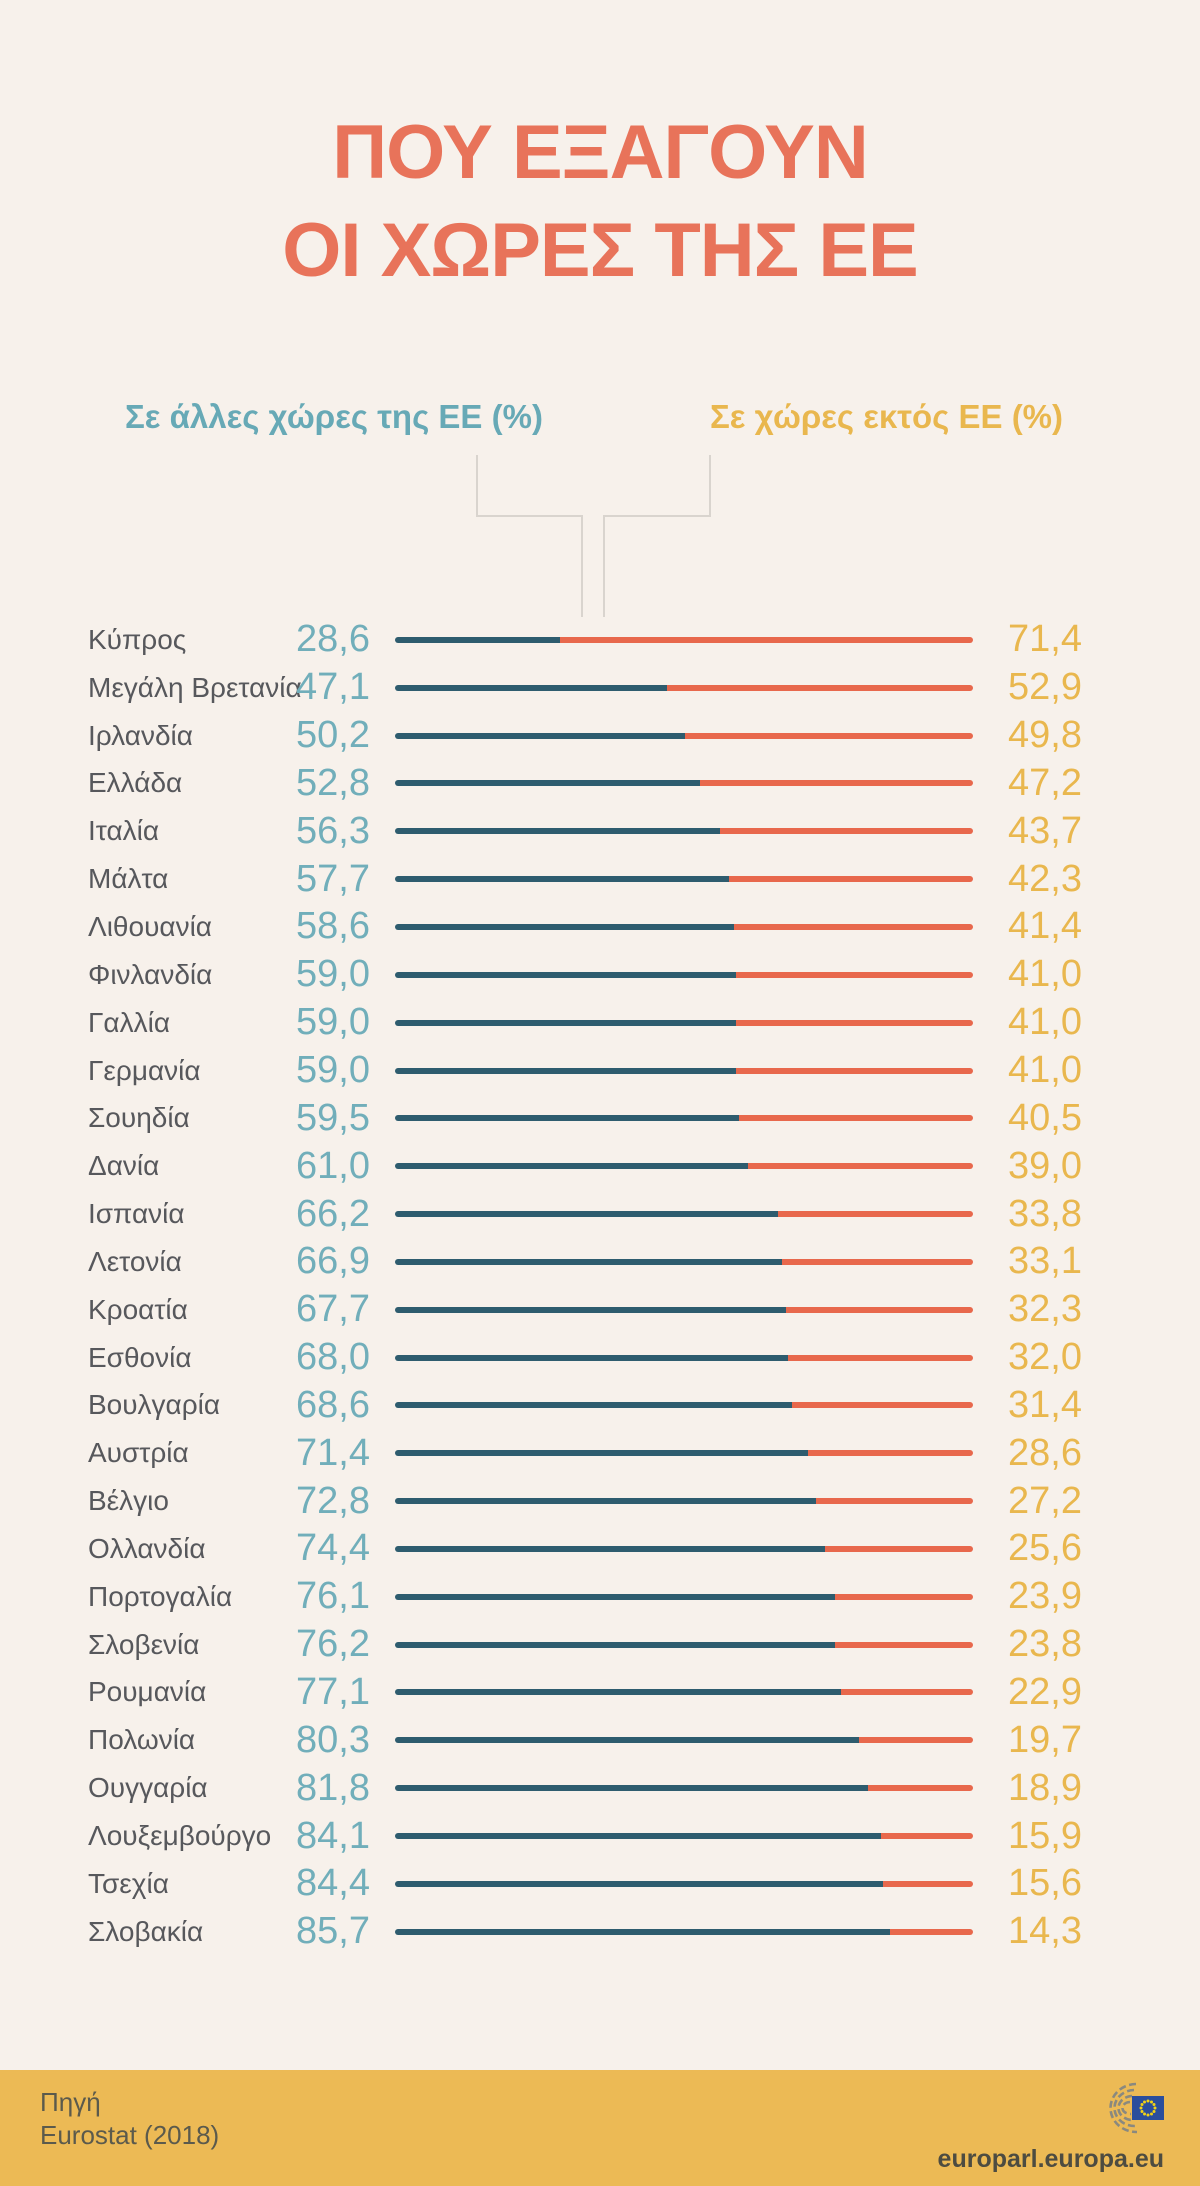 The height and width of the screenshot is (2186, 1200). I want to click on non-eu-share-value: 14,3, so click(1045, 1931).